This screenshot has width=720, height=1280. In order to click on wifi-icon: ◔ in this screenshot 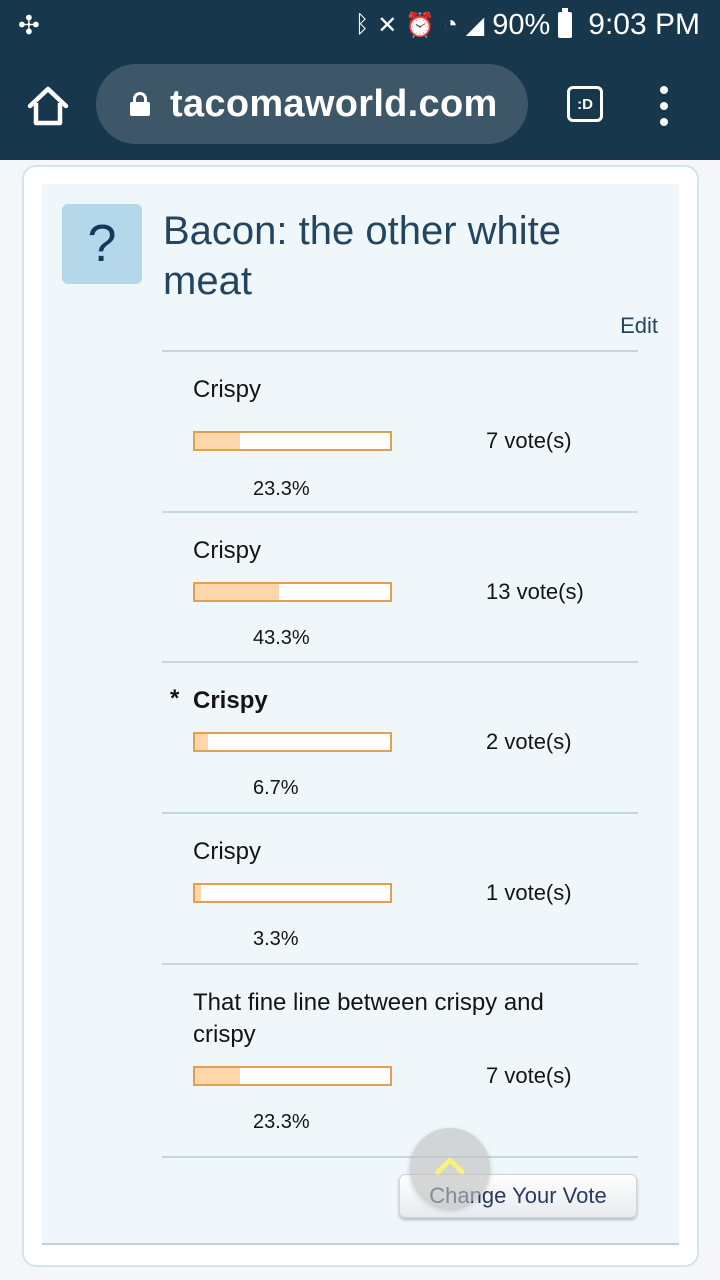, I will do `click(450, 24)`.